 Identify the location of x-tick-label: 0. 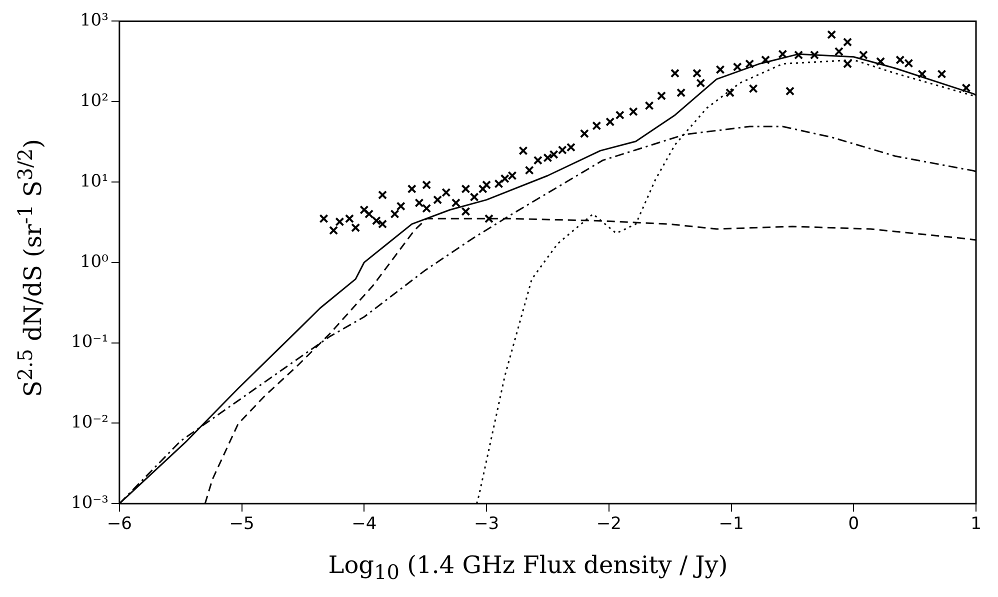
(854, 524).